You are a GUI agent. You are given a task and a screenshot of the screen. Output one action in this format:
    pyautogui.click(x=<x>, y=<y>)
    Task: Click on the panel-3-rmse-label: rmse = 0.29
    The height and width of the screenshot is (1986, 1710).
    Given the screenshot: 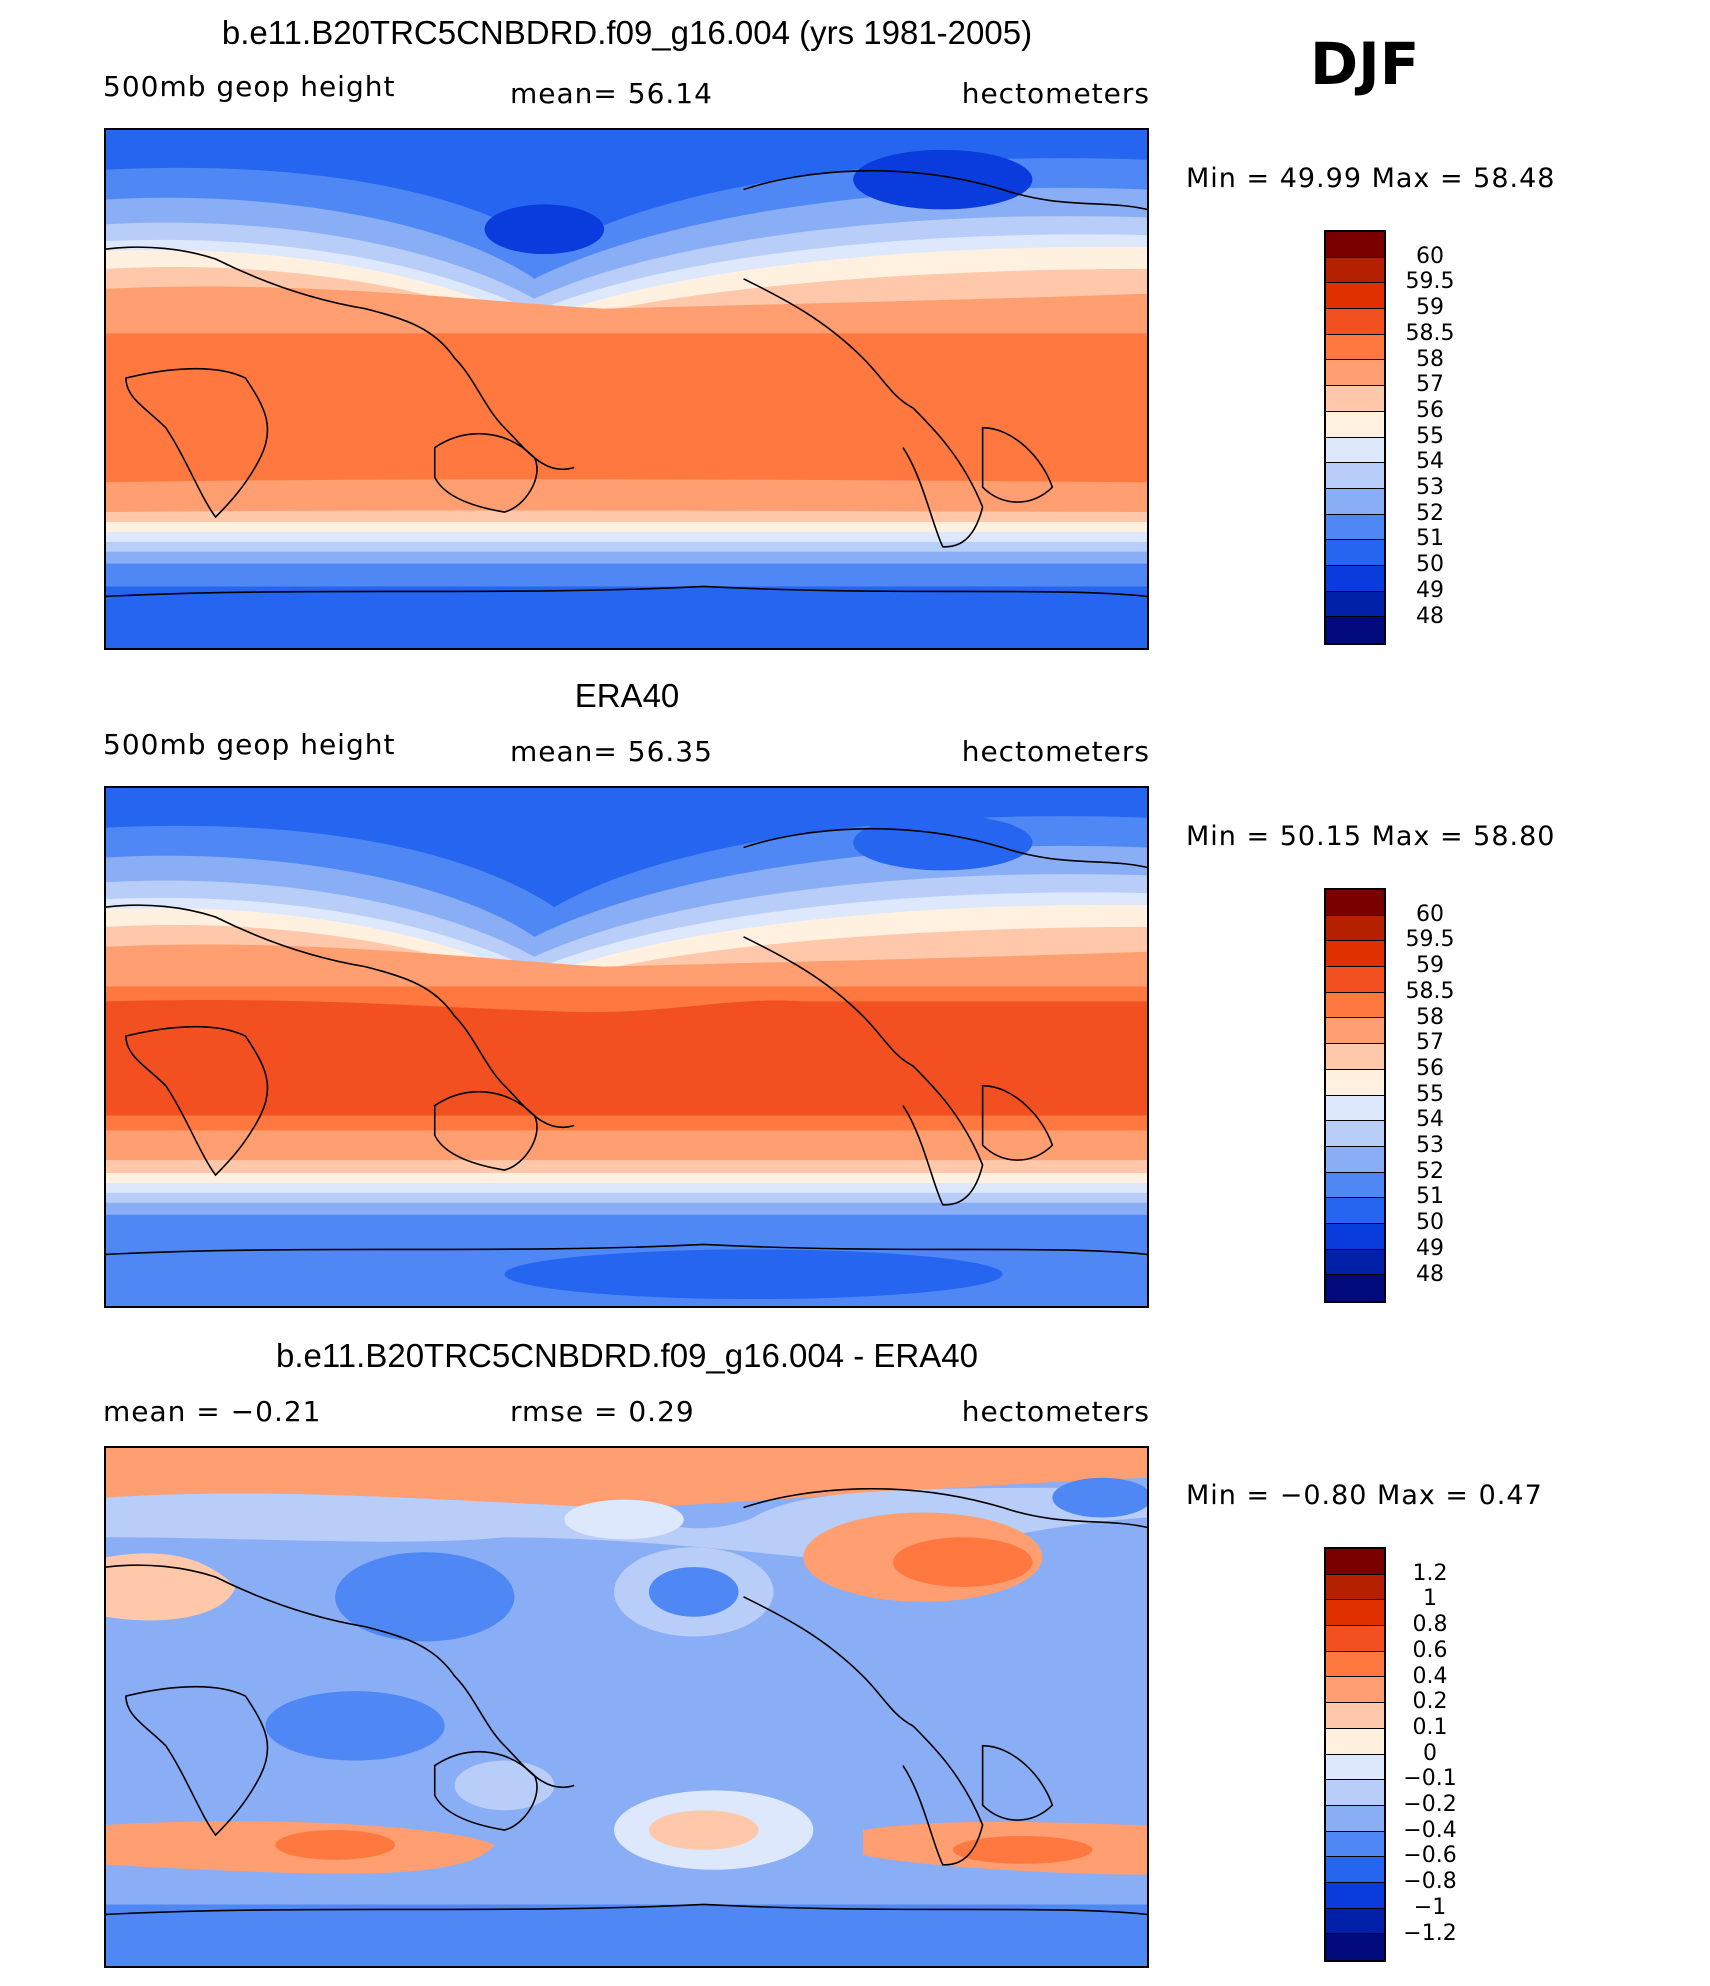 What is the action you would take?
    pyautogui.click(x=602, y=1411)
    